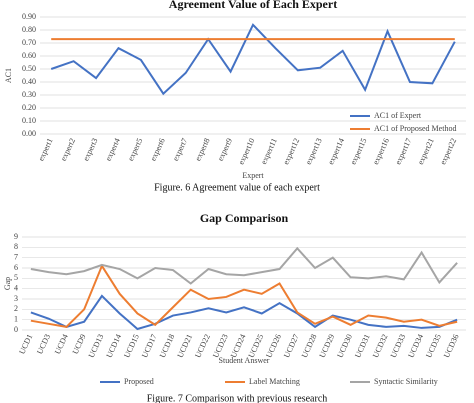  What do you see at coordinates (185, 346) in the screenshot?
I see `x-tick-label: UCD21` at bounding box center [185, 346].